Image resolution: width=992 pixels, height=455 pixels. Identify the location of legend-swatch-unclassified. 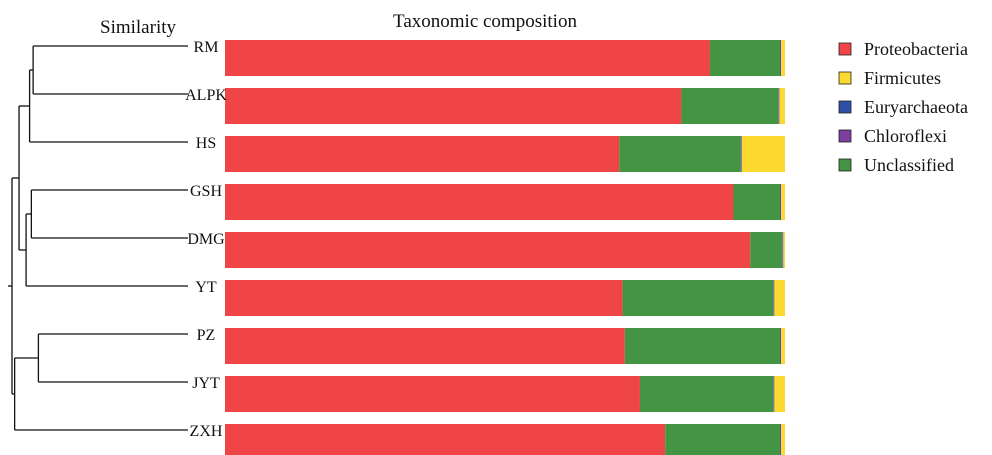
(845, 165).